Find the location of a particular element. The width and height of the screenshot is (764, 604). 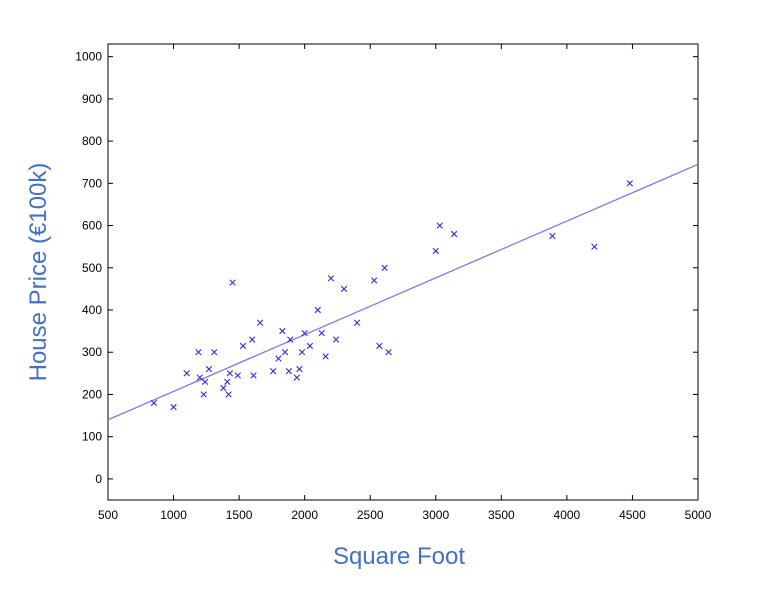

x-tick-label: 4500 is located at coordinates (632, 515).